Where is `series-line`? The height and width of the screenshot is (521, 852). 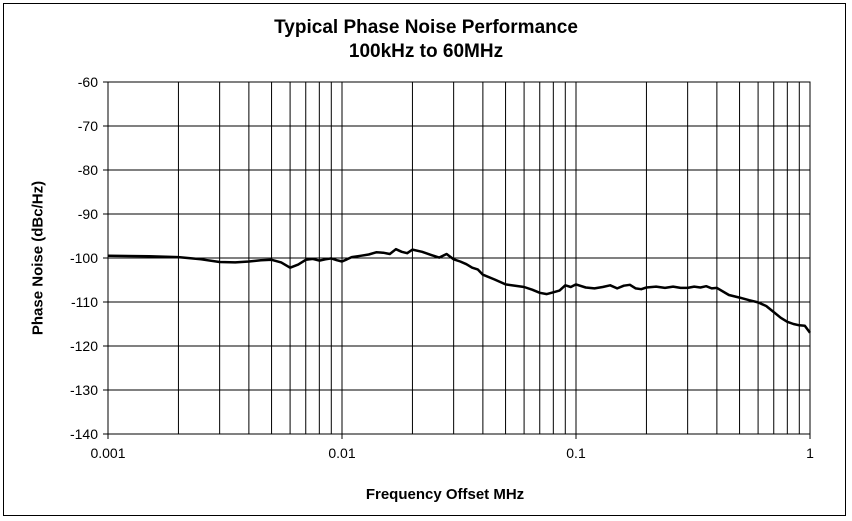
series-line is located at coordinates (459, 290).